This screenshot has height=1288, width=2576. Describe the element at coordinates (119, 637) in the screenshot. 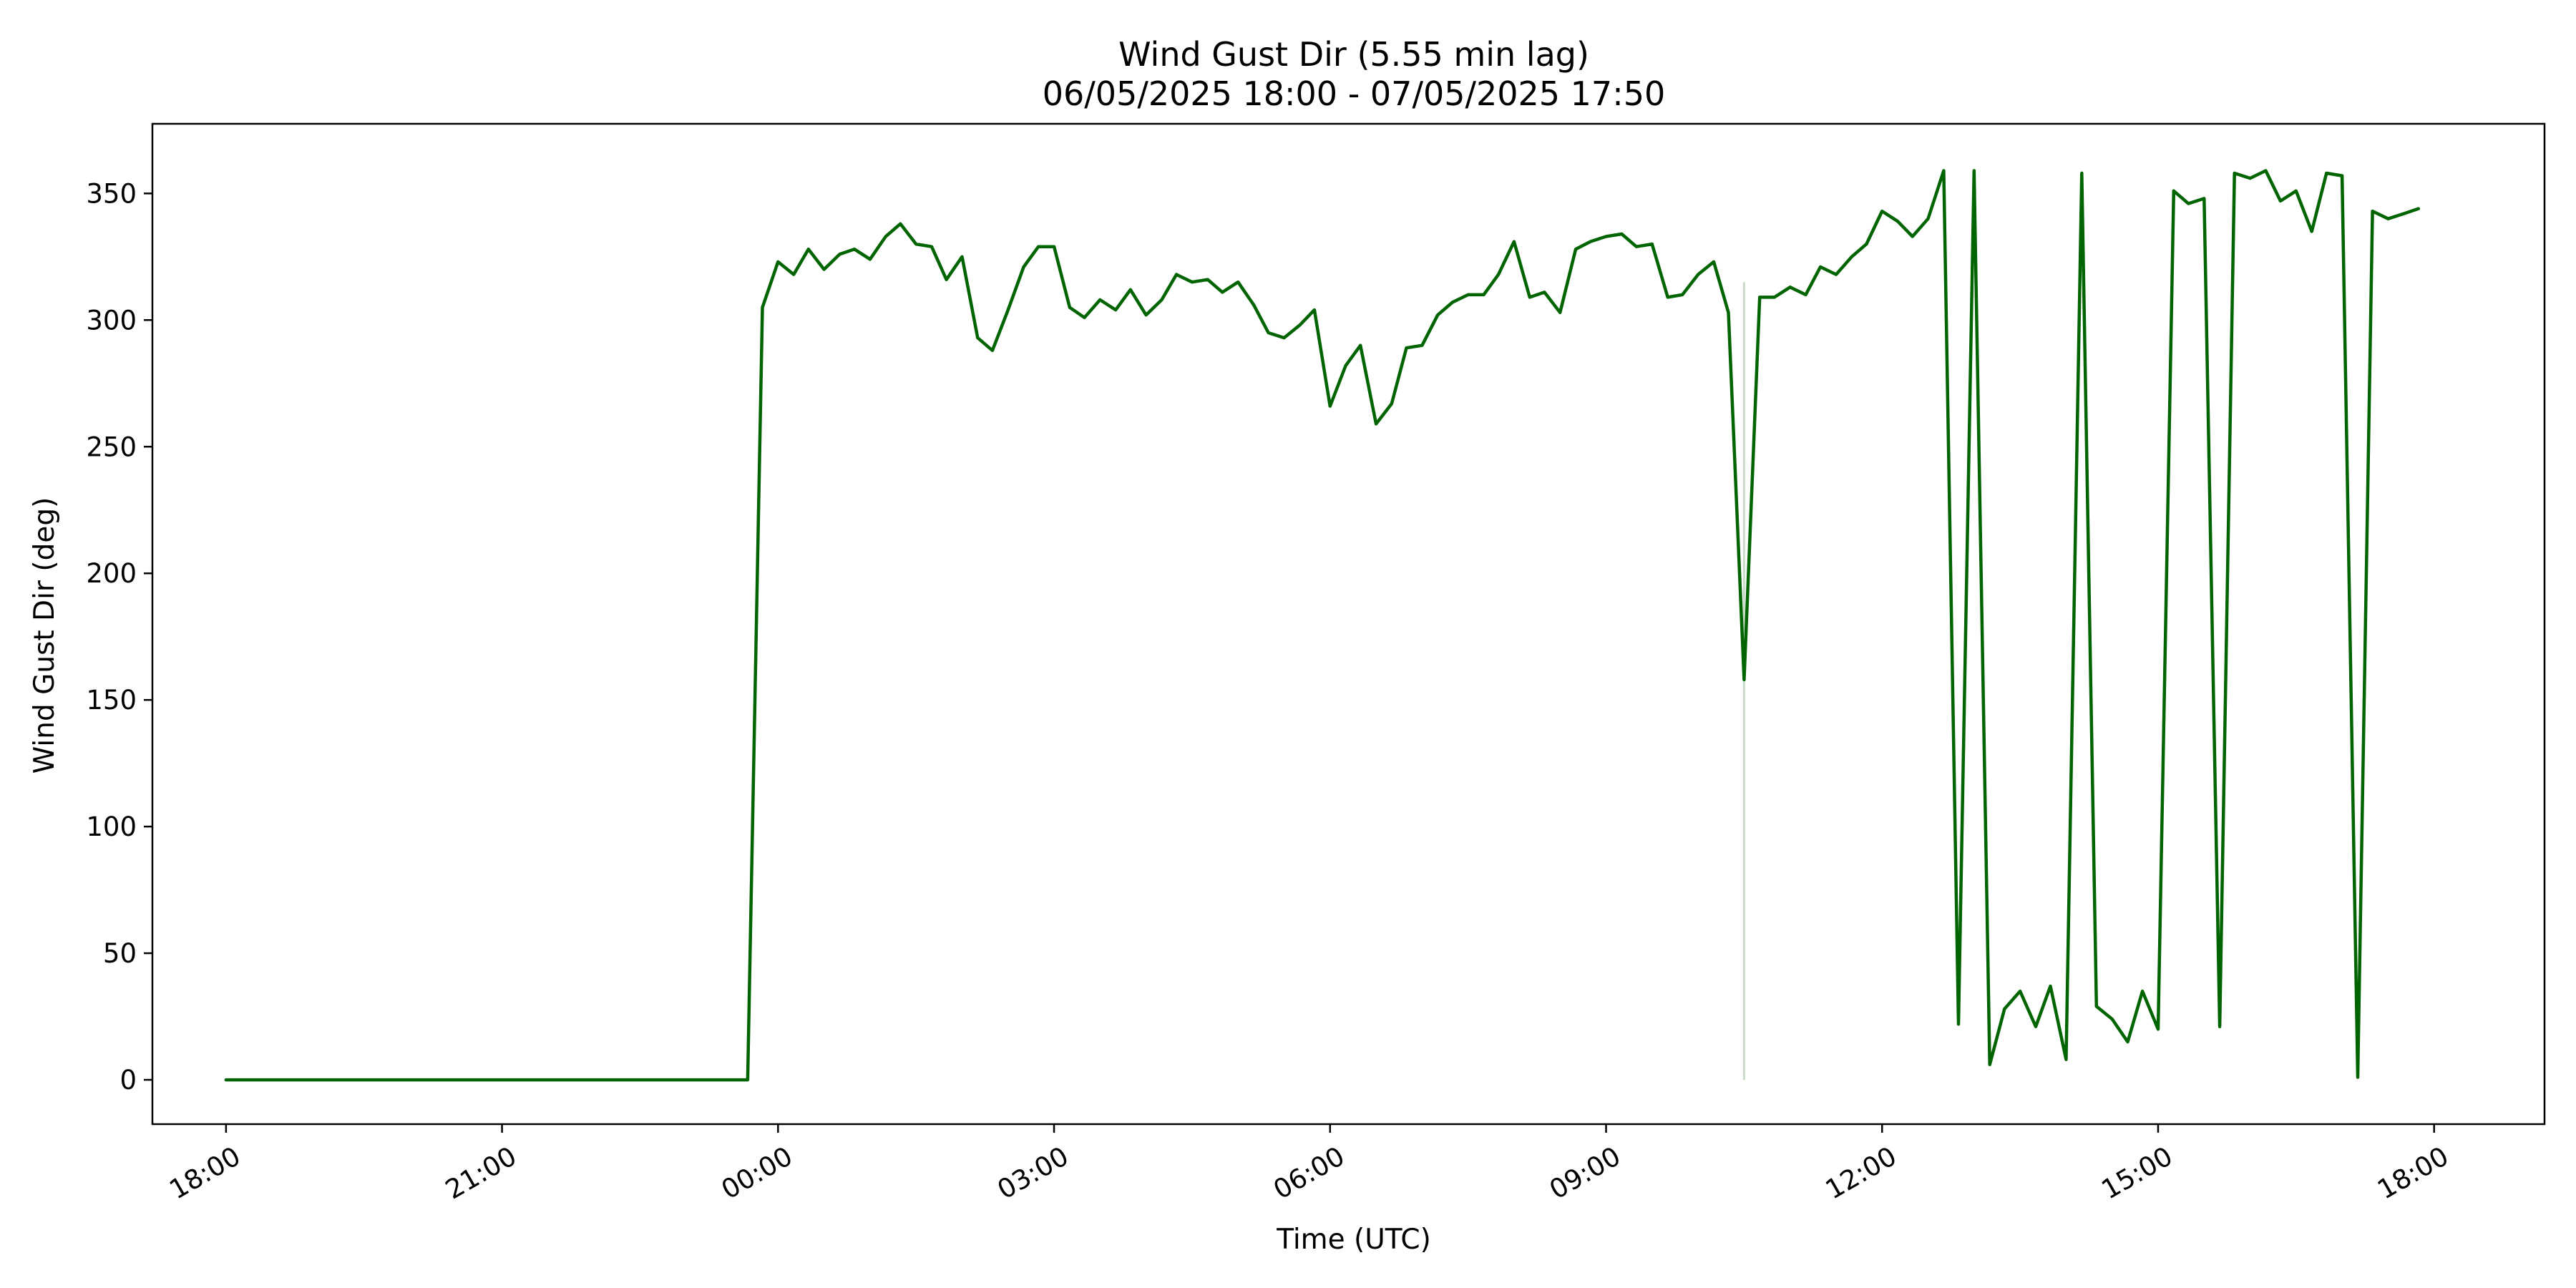

I see `y-axis: 0 50 100 150 200 250 300 350` at that location.